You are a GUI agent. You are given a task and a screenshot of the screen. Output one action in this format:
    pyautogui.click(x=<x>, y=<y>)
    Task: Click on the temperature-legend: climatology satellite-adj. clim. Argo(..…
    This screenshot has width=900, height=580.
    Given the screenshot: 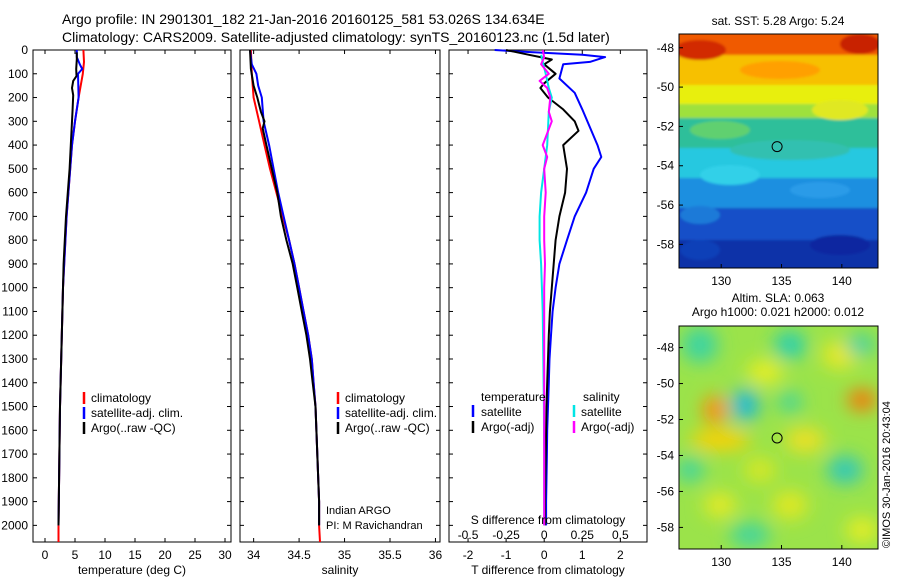 What is the action you would take?
    pyautogui.click(x=132, y=413)
    